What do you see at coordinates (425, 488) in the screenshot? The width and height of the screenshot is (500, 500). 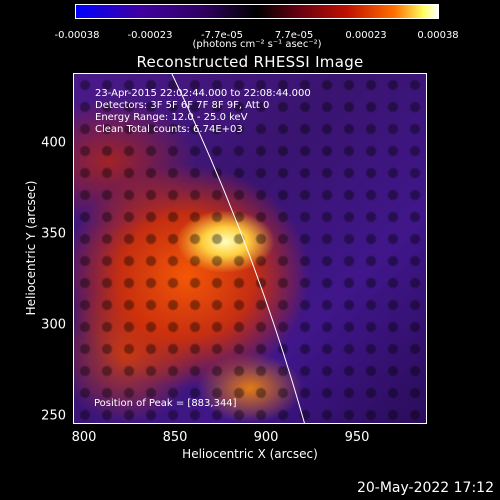 I see `timestamp: 20-May-2022 17:12` at bounding box center [425, 488].